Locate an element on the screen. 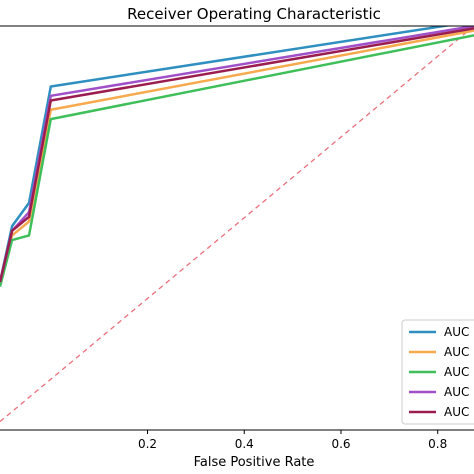  legend-label-1: AUC is located at coordinates (456, 332).